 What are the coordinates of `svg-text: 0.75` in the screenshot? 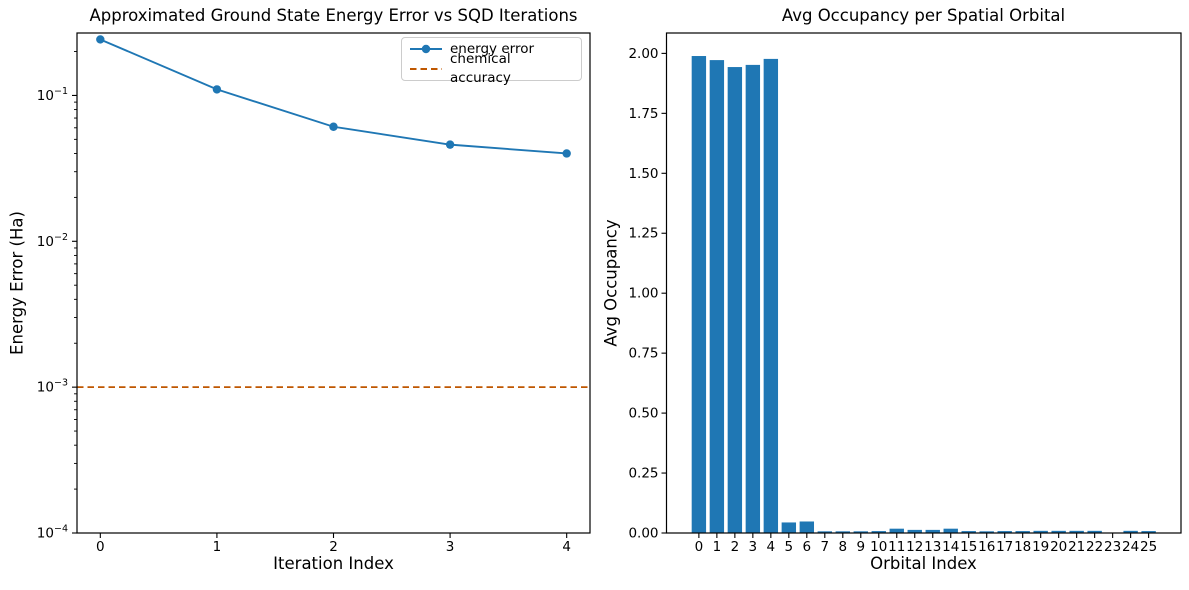 It's located at (643, 354).